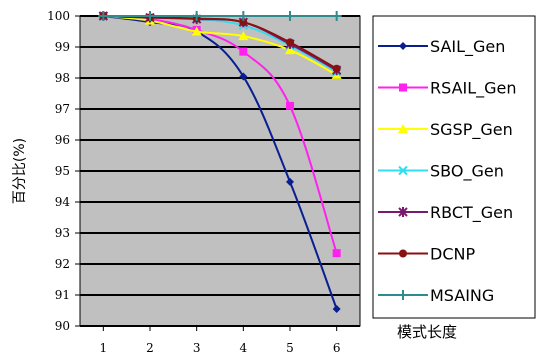 This screenshot has height=360, width=537. Describe the element at coordinates (290, 348) in the screenshot. I see `x-tick-label: 5` at that location.